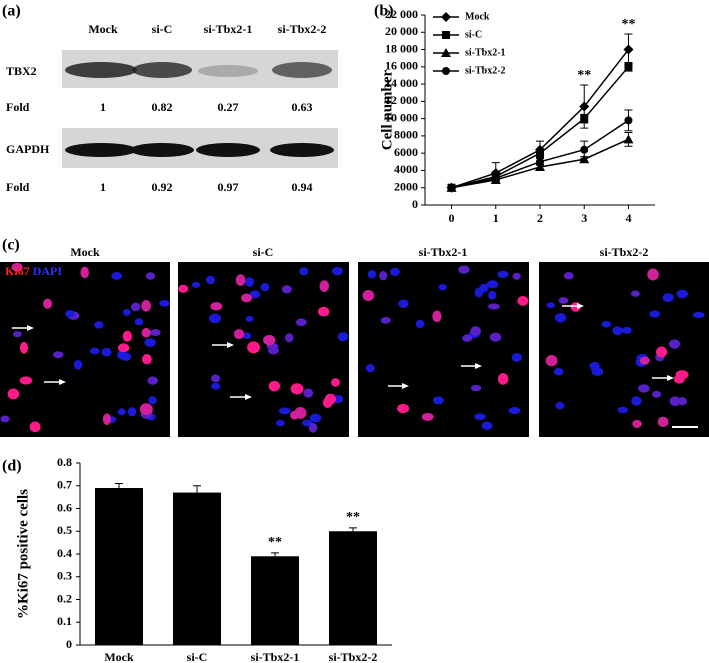 This screenshot has height=663, width=709. What do you see at coordinates (21, 71) in the screenshot?
I see `row-label: TBX2` at bounding box center [21, 71].